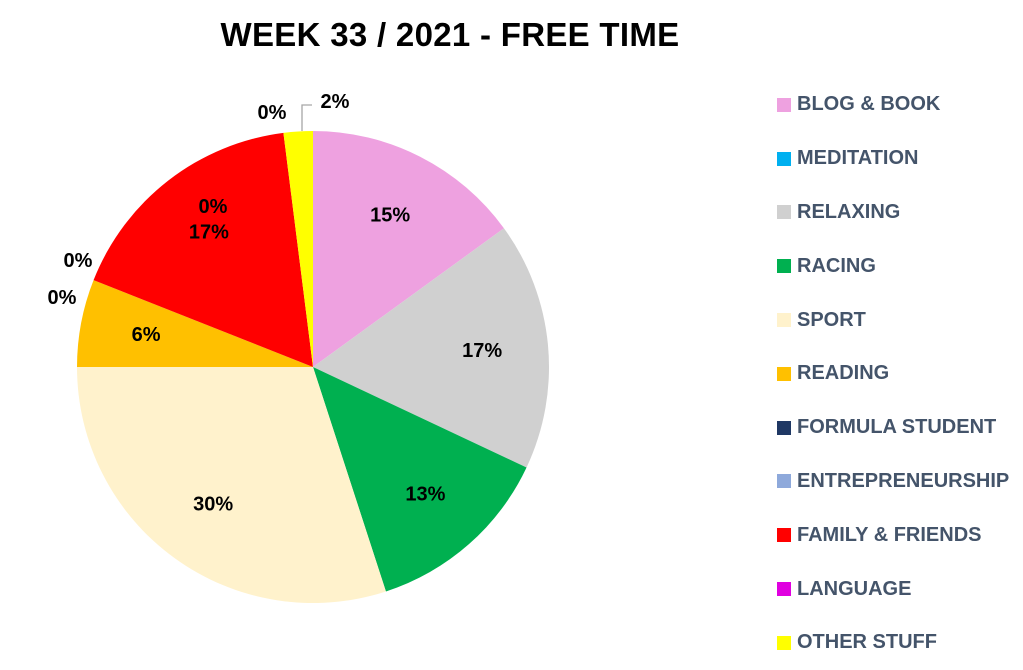  I want to click on legend-item-language: LANGUAGE, so click(893, 589).